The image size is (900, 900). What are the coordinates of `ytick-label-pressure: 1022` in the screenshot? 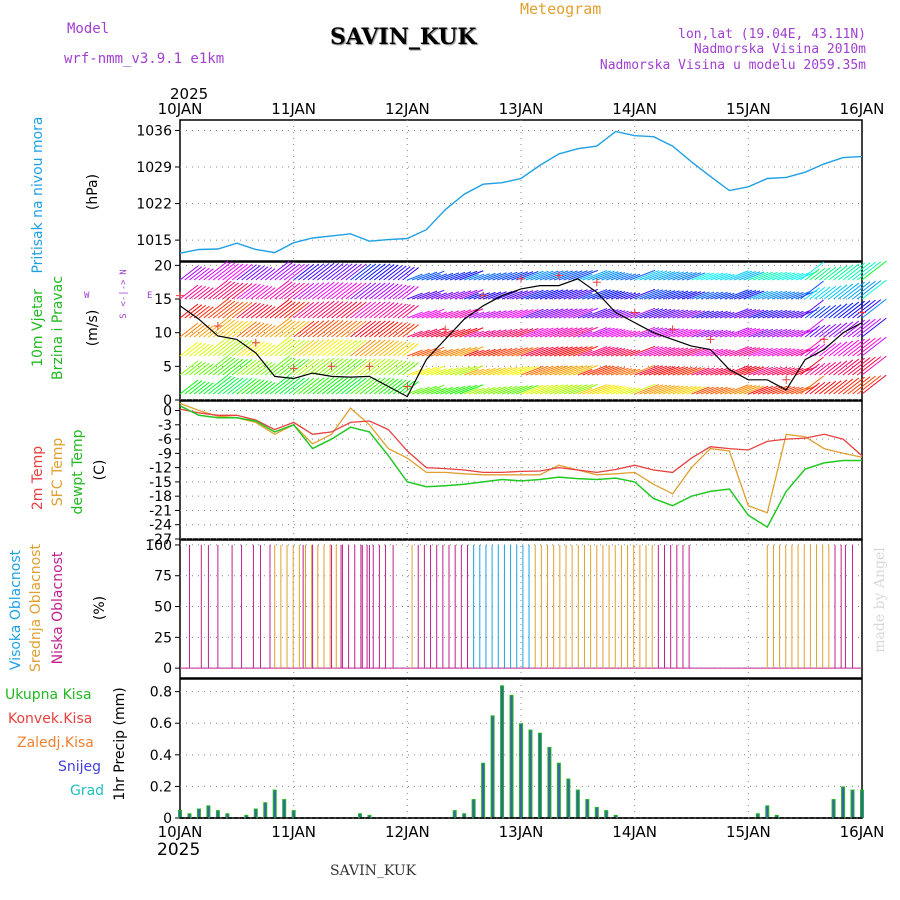 It's located at (154, 205).